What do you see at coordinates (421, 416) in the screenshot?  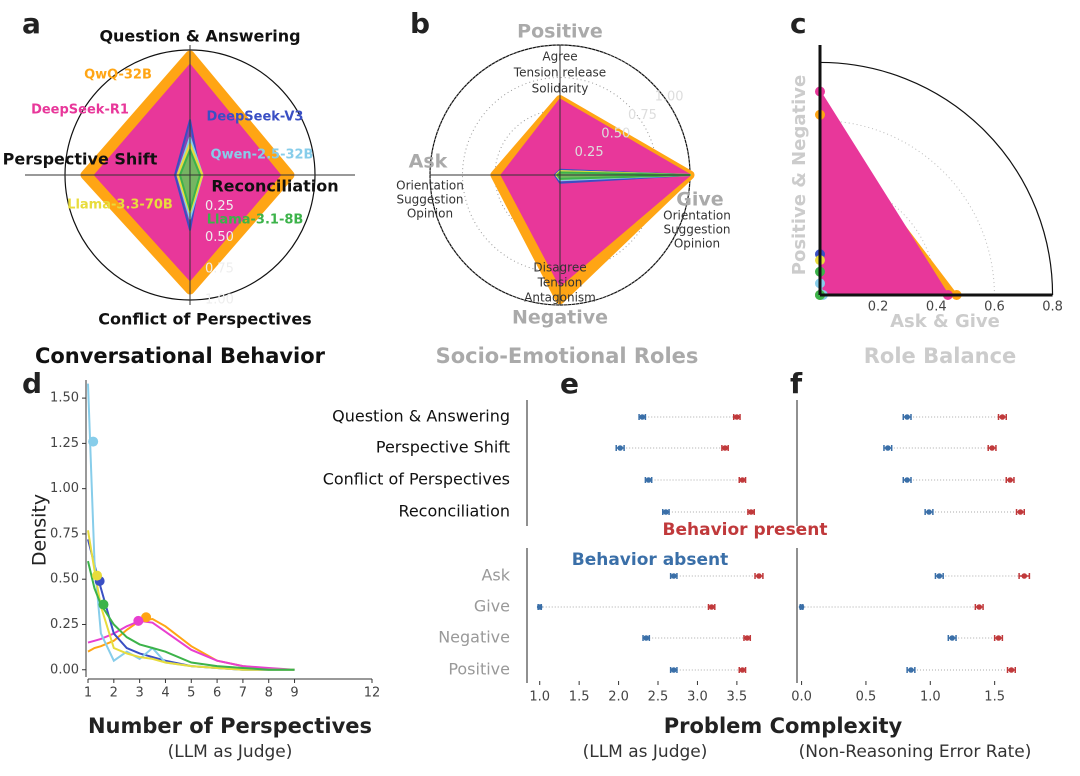 I see `row-label: Question & Answering` at bounding box center [421, 416].